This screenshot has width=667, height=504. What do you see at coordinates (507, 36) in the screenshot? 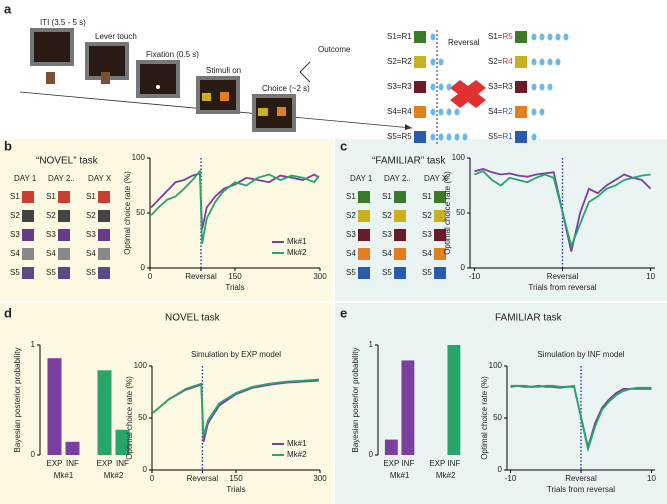
I see `reward: R5` at bounding box center [507, 36].